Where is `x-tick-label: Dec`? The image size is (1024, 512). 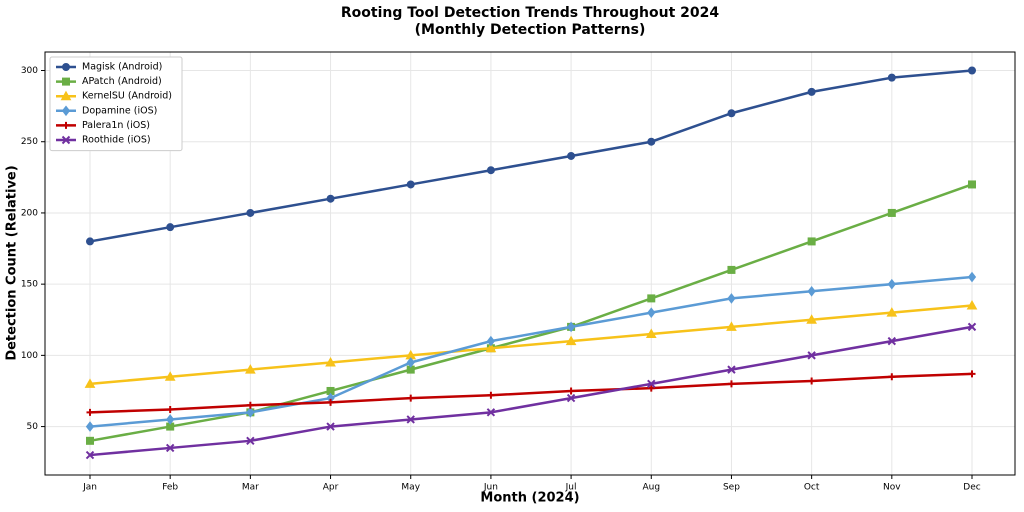
x-tick-label: Dec is located at coordinates (971, 488).